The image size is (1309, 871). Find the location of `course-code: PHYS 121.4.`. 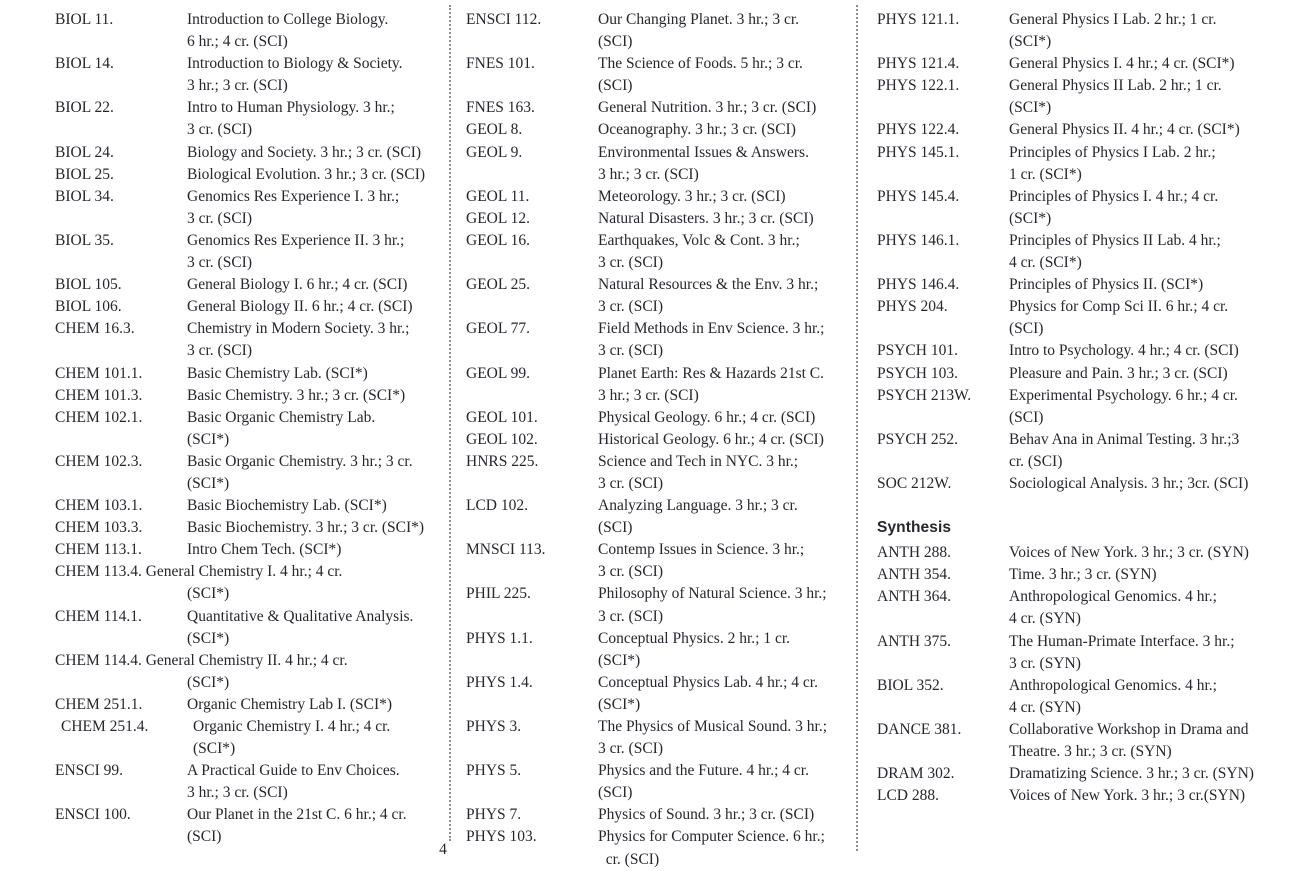

course-code: PHYS 121.4. is located at coordinates (918, 64).